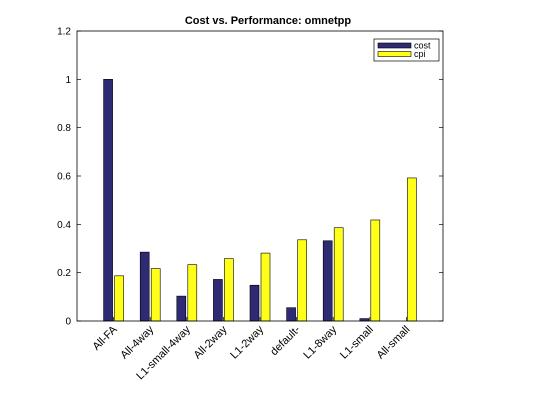  What do you see at coordinates (64, 177) in the screenshot?
I see `y-tick-label: 0.6` at bounding box center [64, 177].